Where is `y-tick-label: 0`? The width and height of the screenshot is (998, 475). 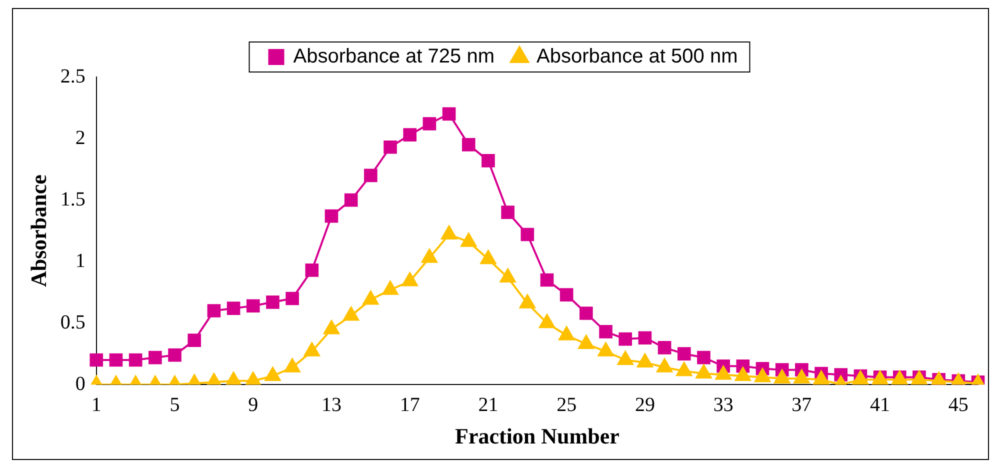 y-tick-label: 0 is located at coordinates (80, 383).